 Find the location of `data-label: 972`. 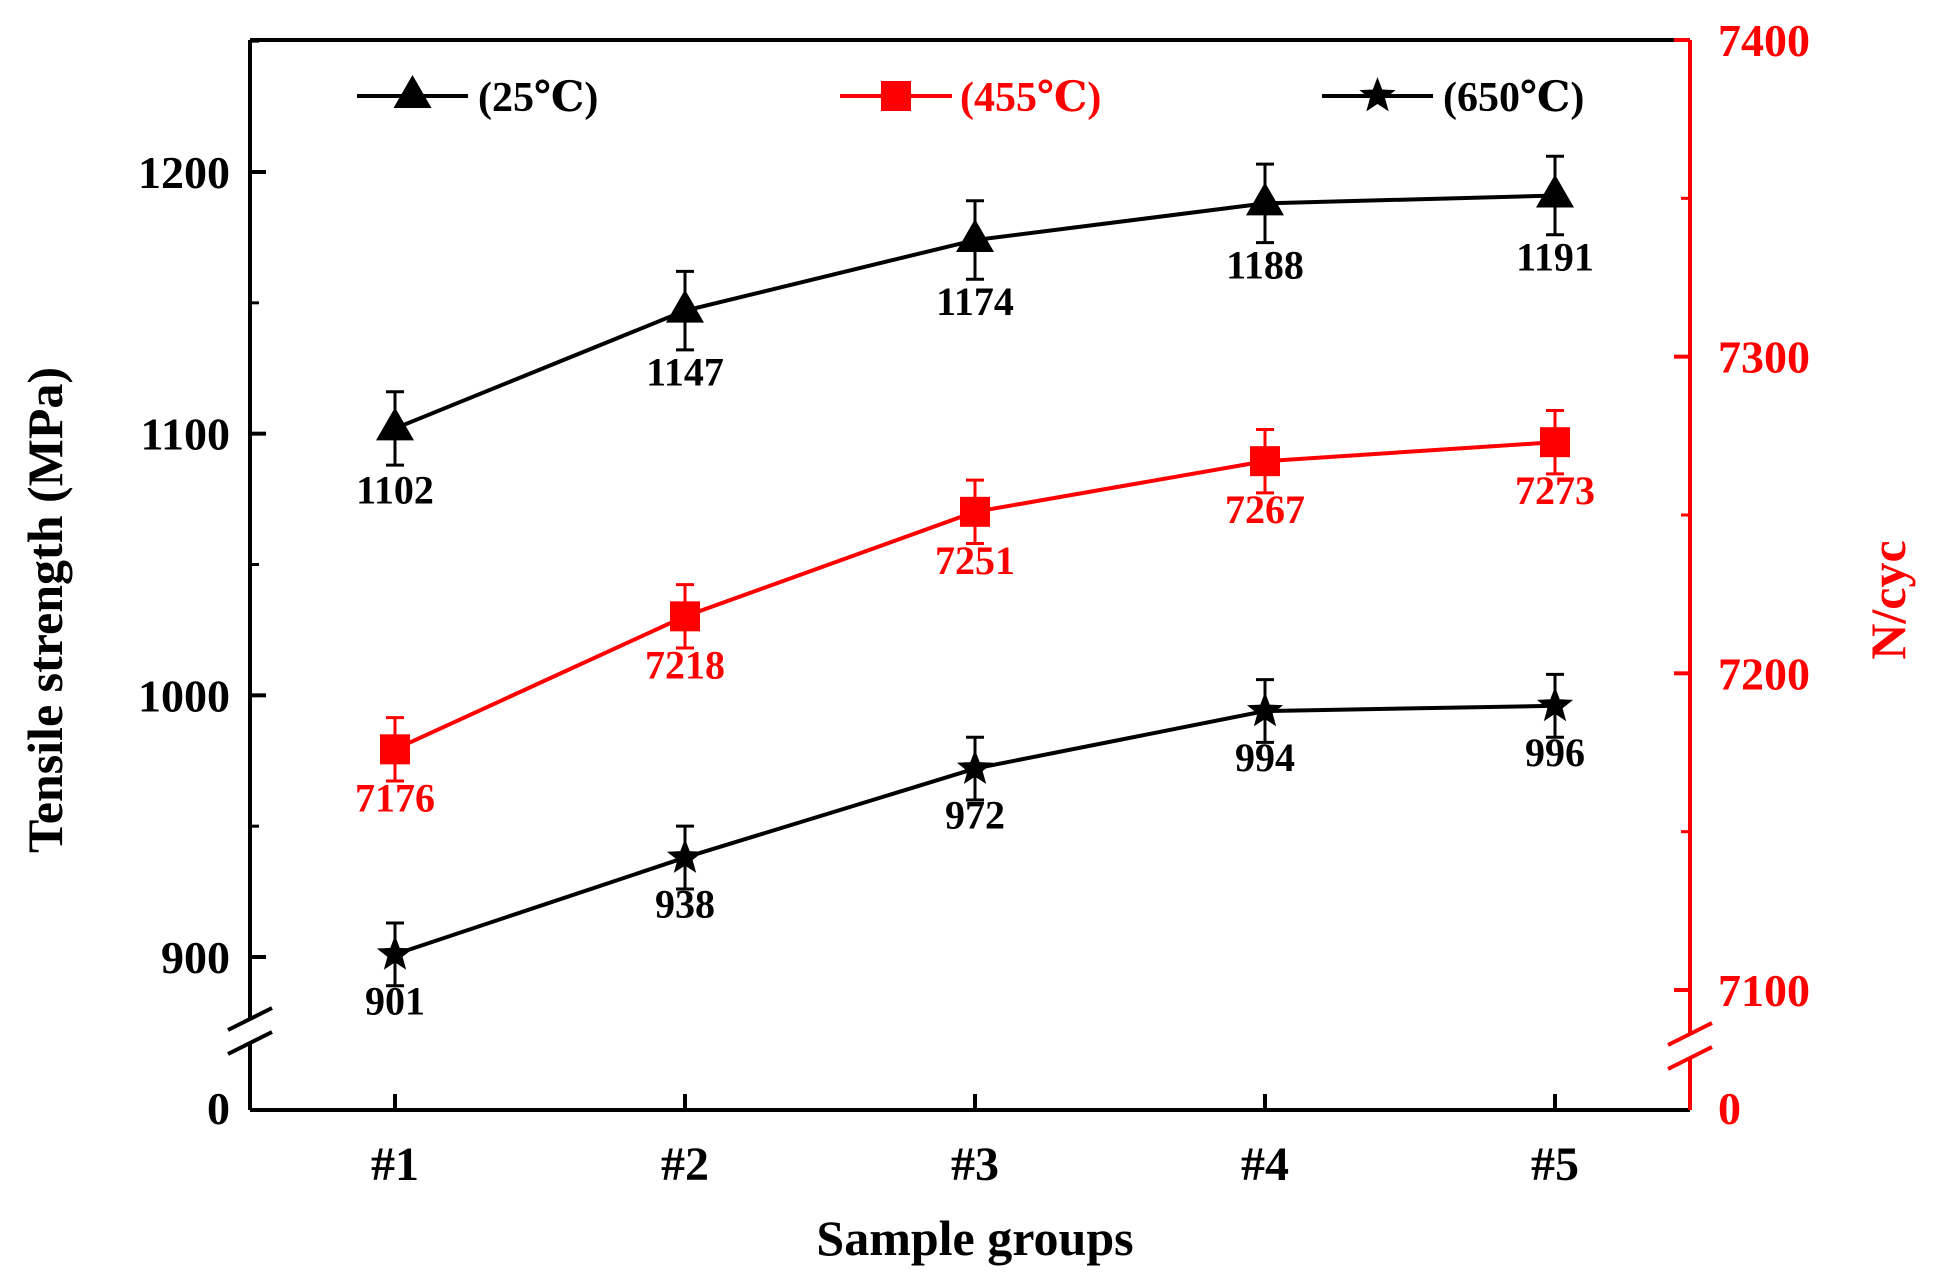

data-label: 972 is located at coordinates (975, 815).